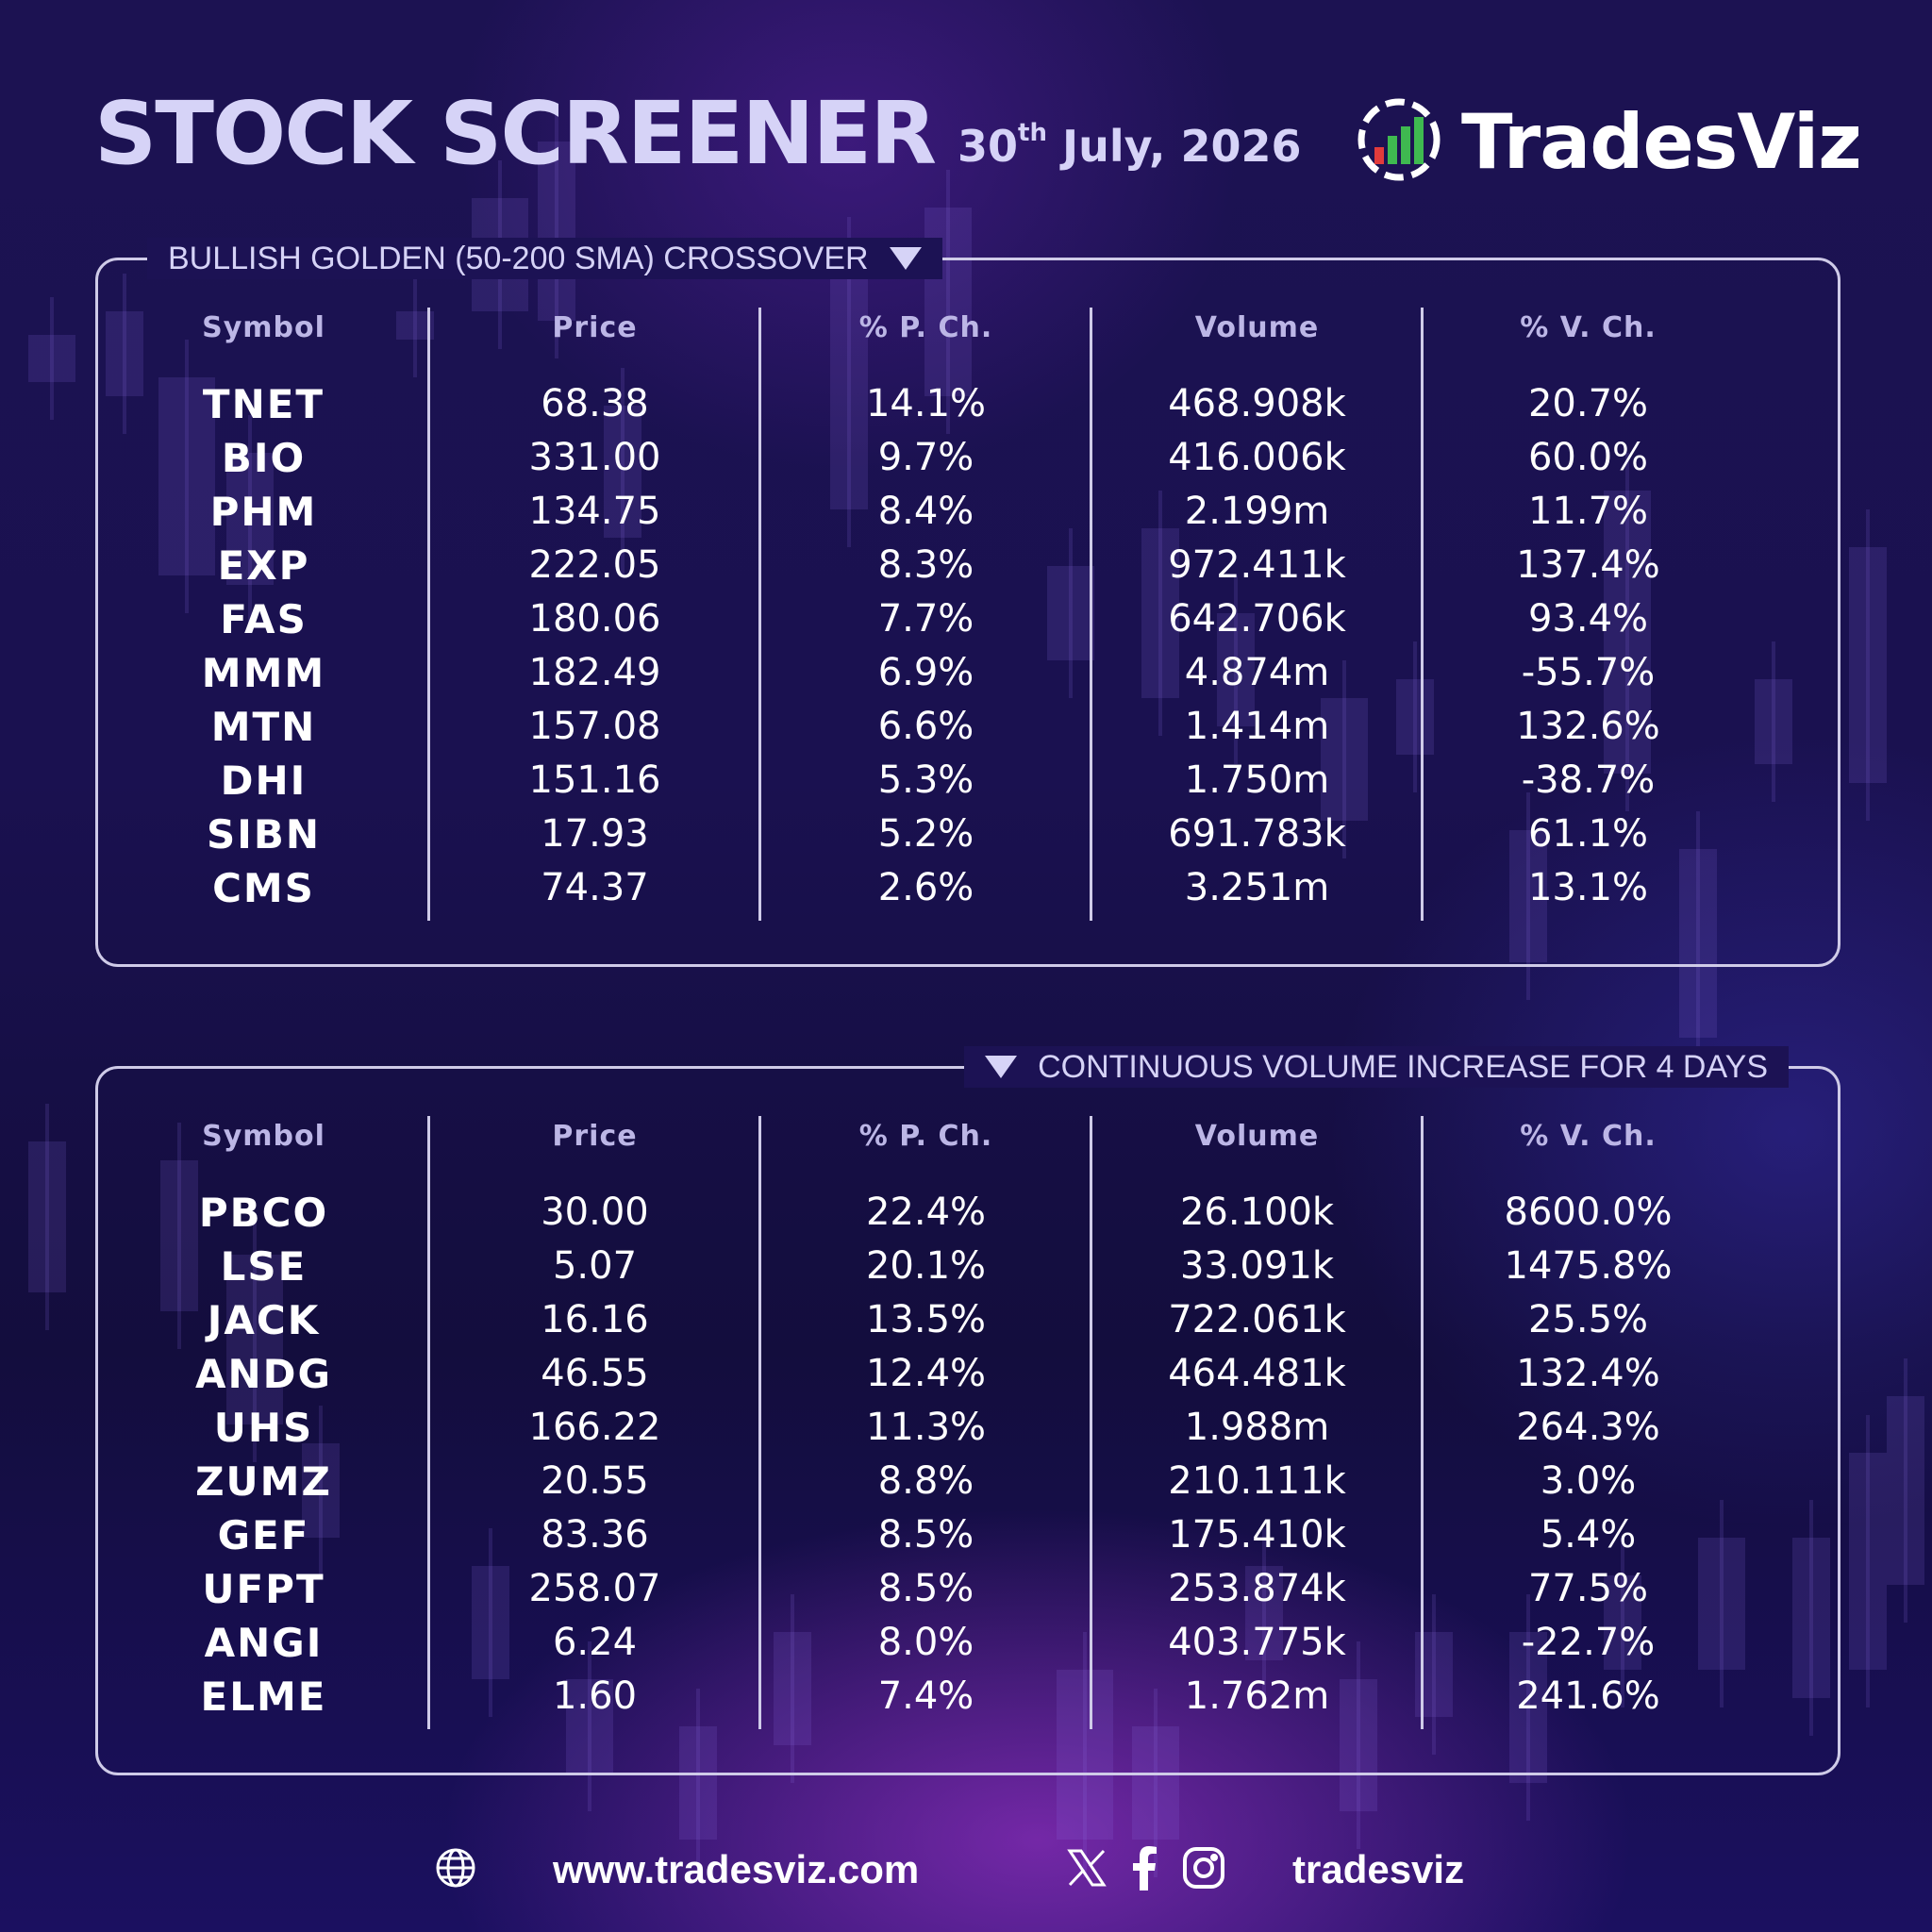 Image resolution: width=1932 pixels, height=1932 pixels. Describe the element at coordinates (1257, 1589) in the screenshot. I see `table-cell-volume: 253.874k` at that location.